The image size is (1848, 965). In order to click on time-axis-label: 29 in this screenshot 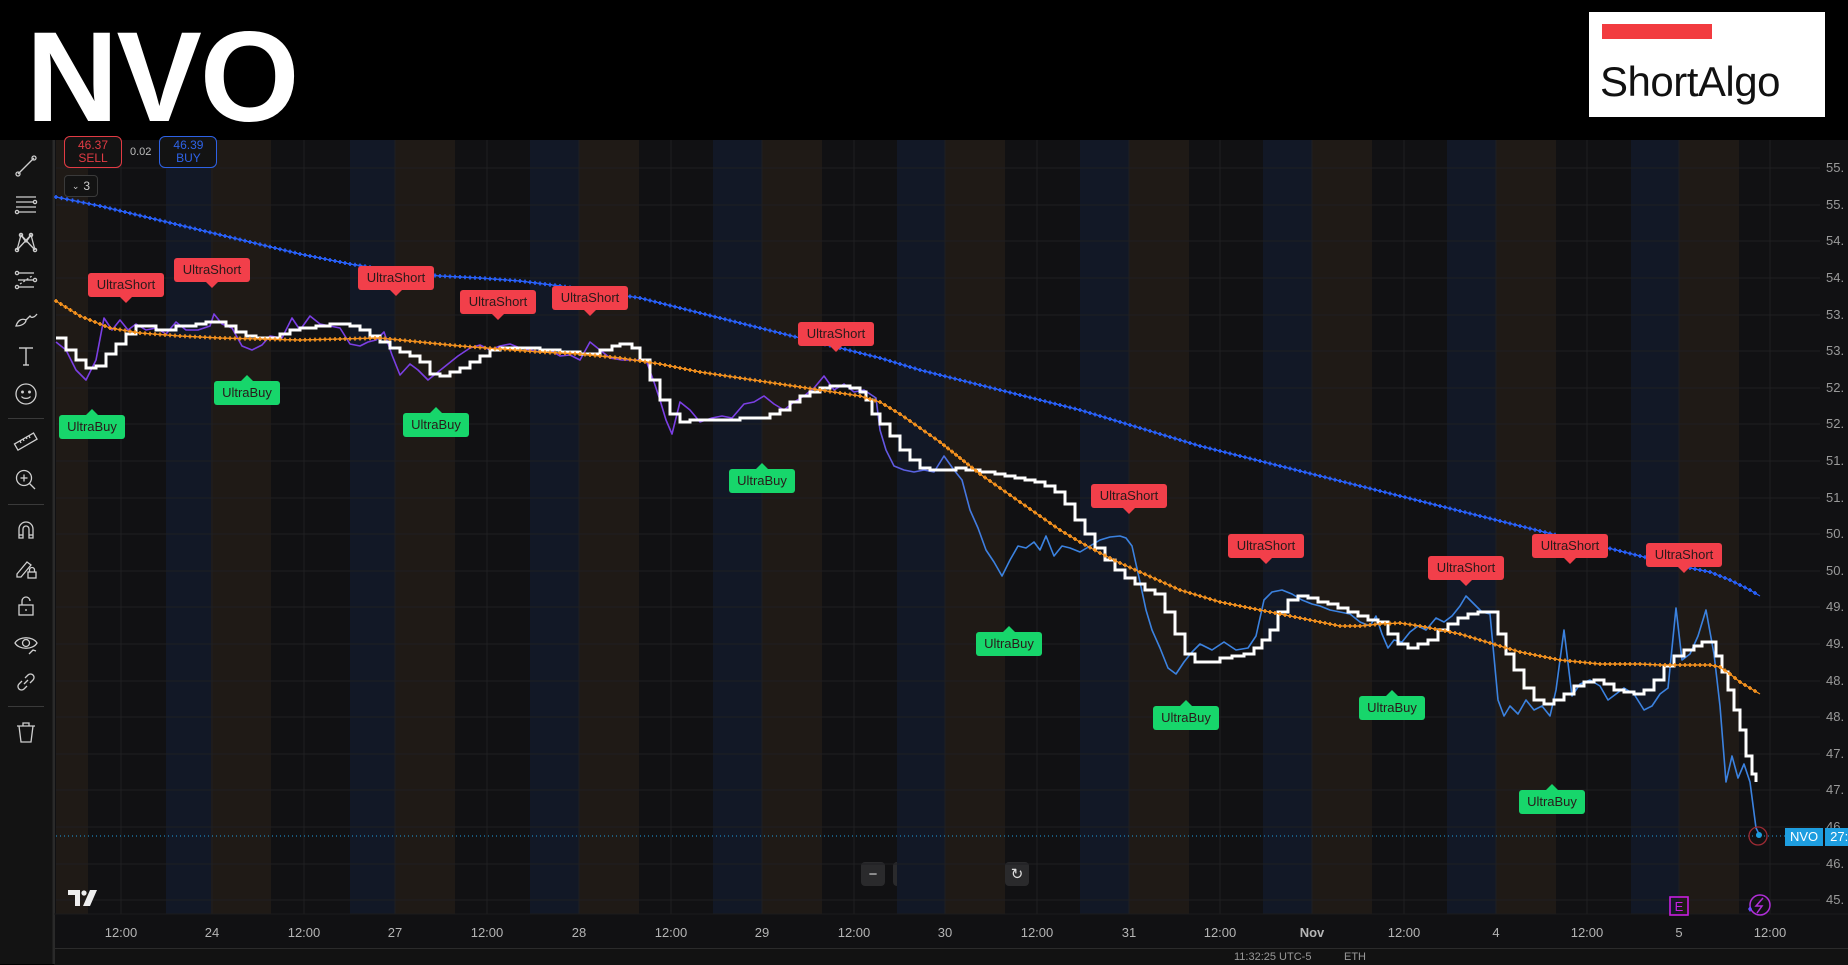, I will do `click(762, 932)`.